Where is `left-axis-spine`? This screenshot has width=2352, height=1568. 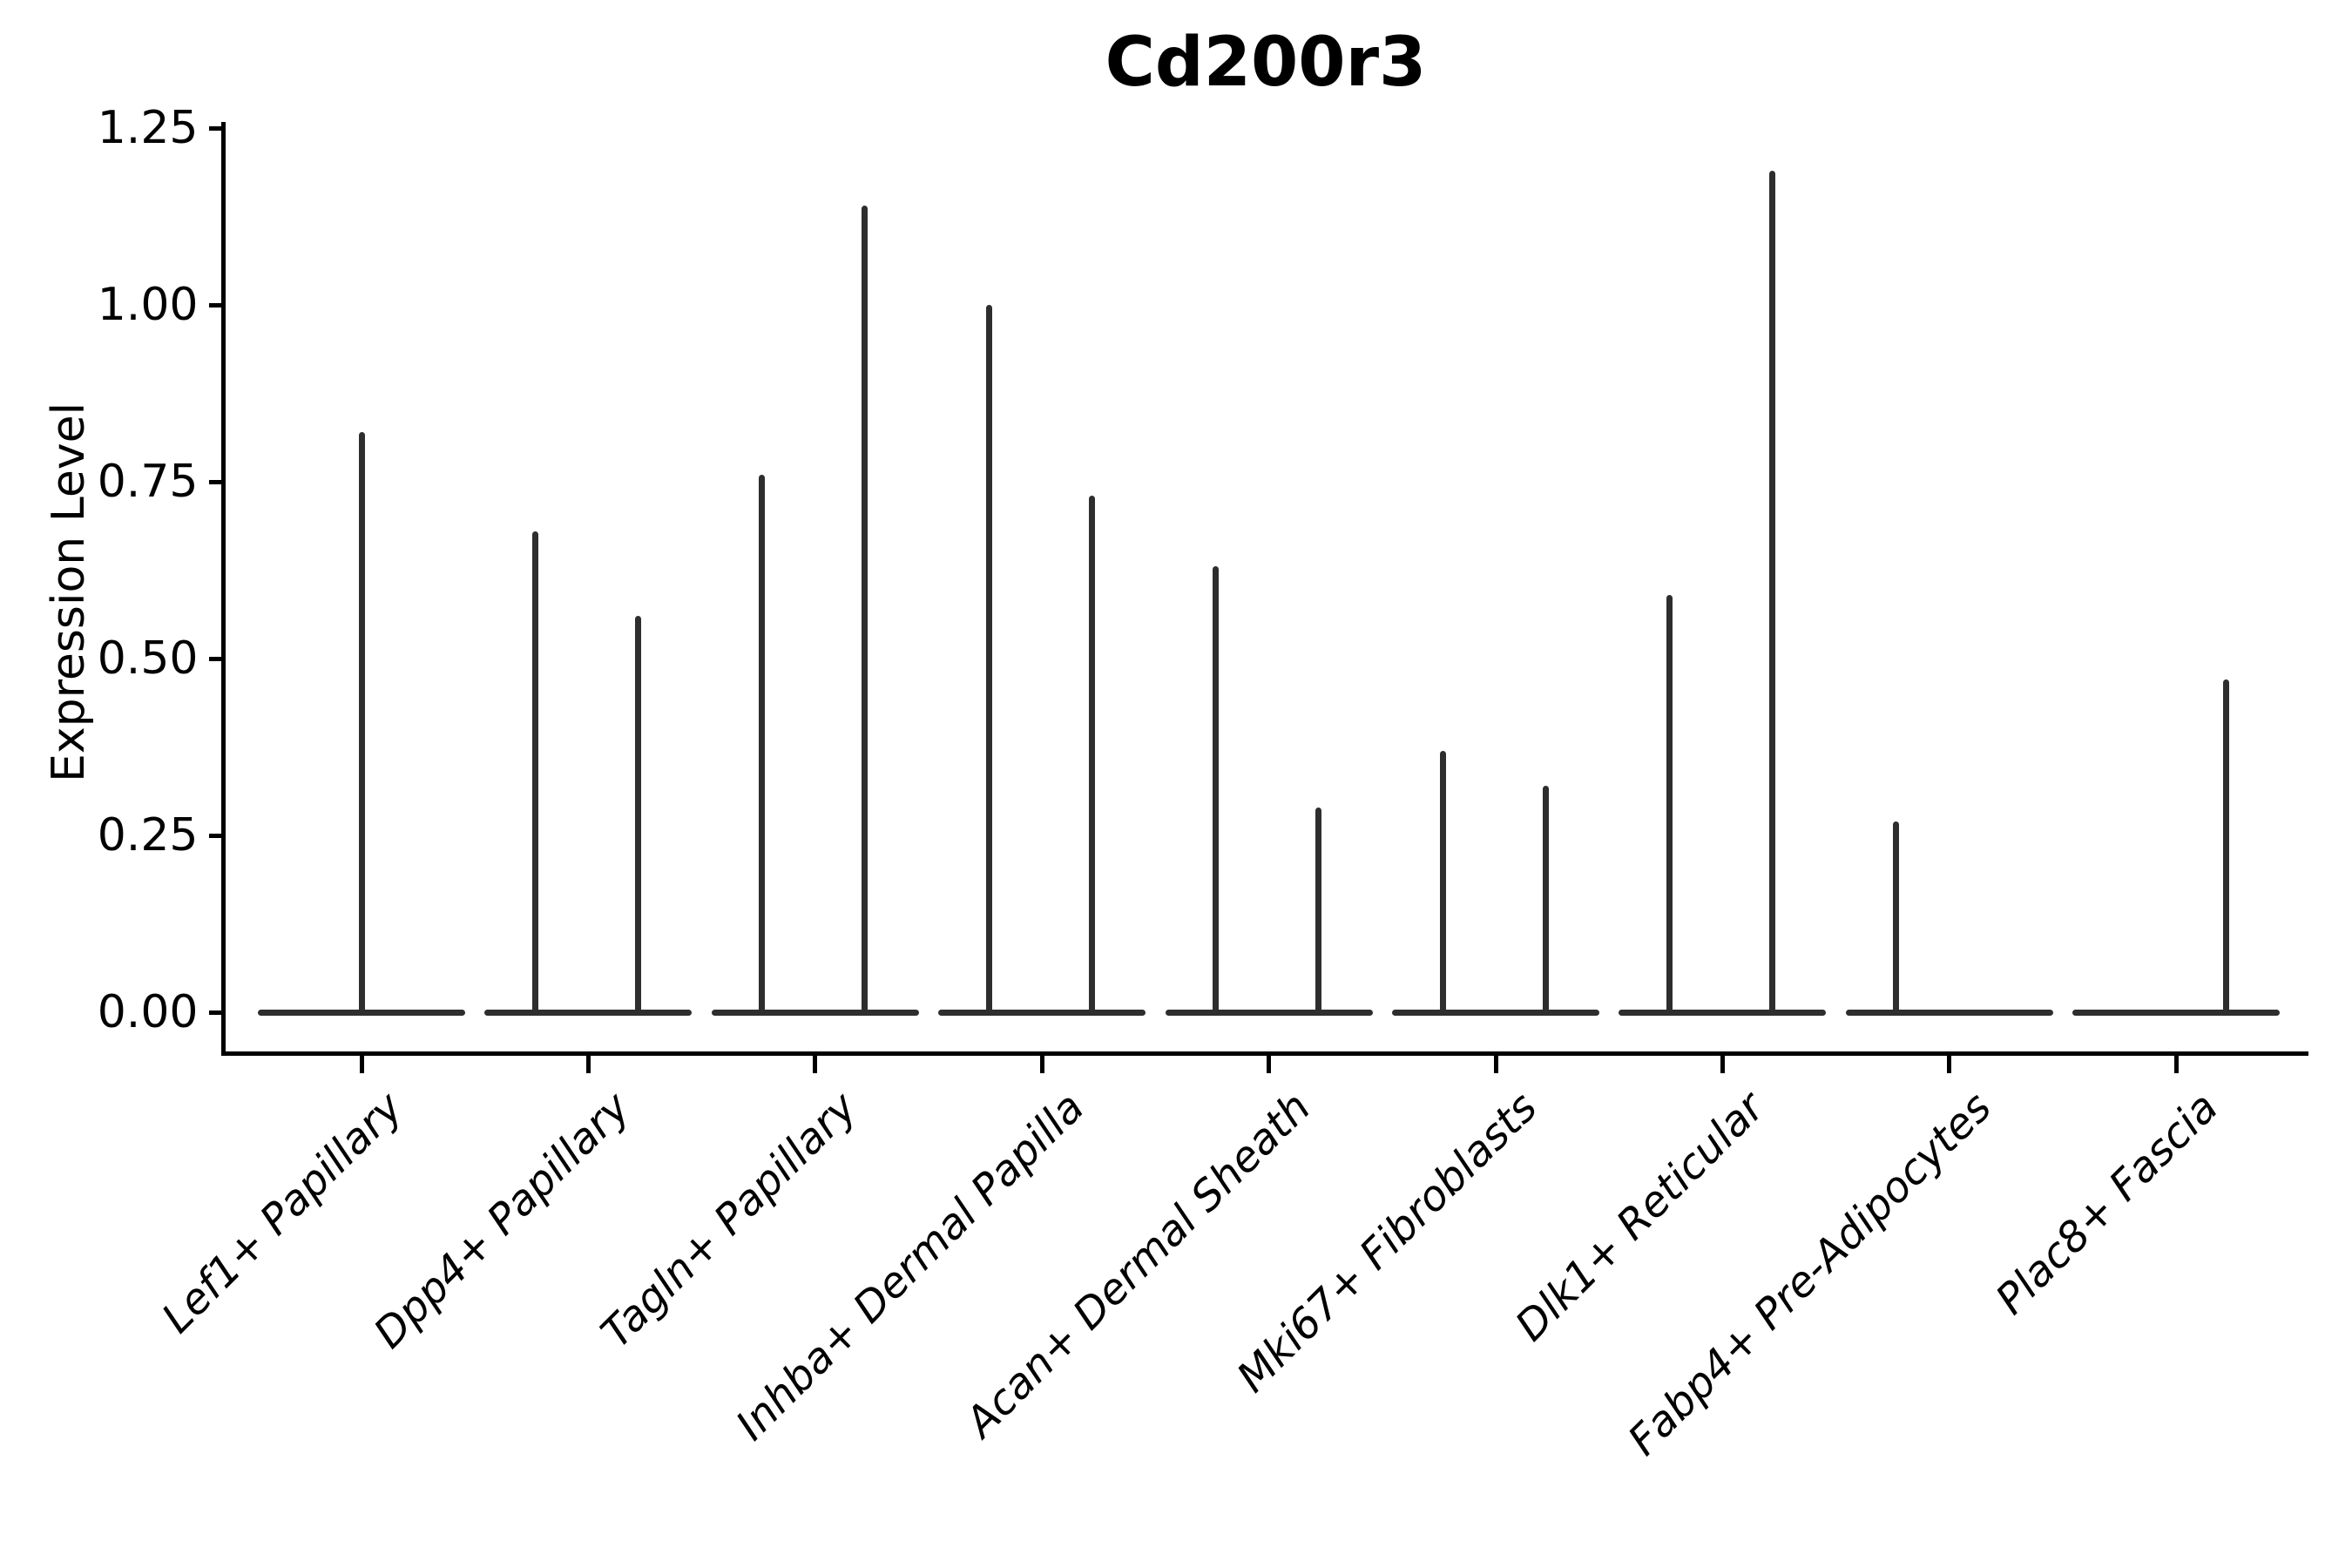 left-axis-spine is located at coordinates (223, 589).